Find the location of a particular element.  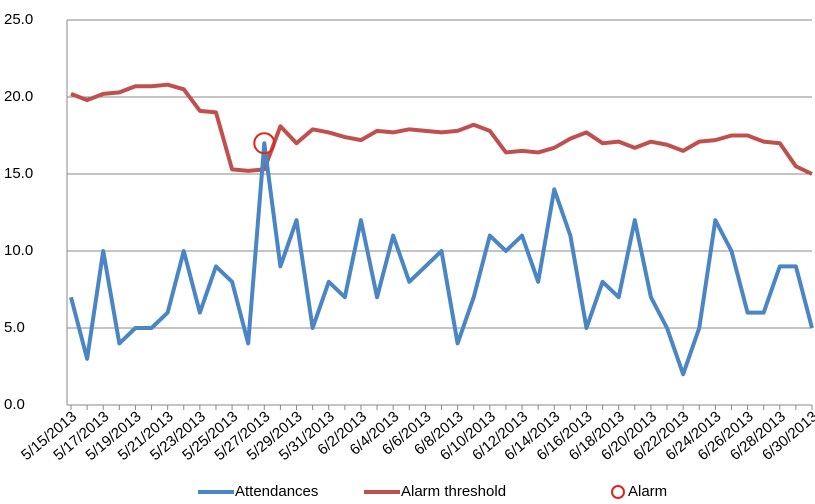

legend-label: Alarm is located at coordinates (647, 491).